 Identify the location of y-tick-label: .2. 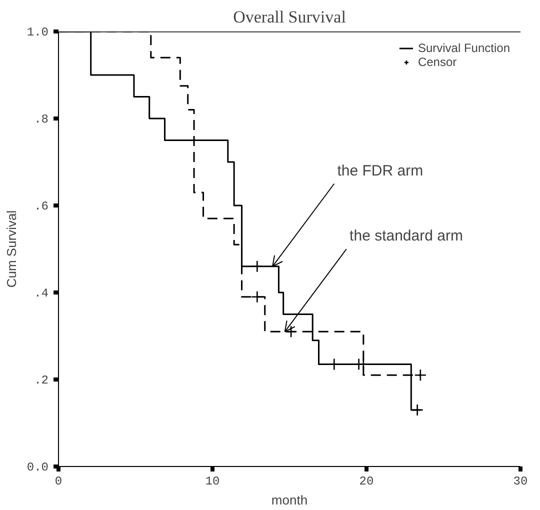
(41, 381).